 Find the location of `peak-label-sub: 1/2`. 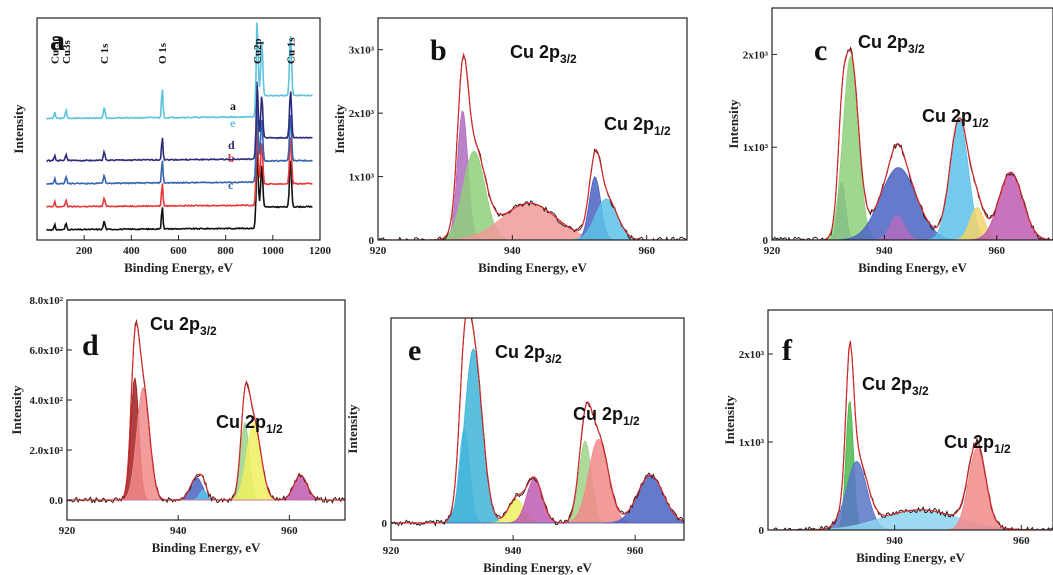

peak-label-sub: 1/2 is located at coordinates (274, 429).